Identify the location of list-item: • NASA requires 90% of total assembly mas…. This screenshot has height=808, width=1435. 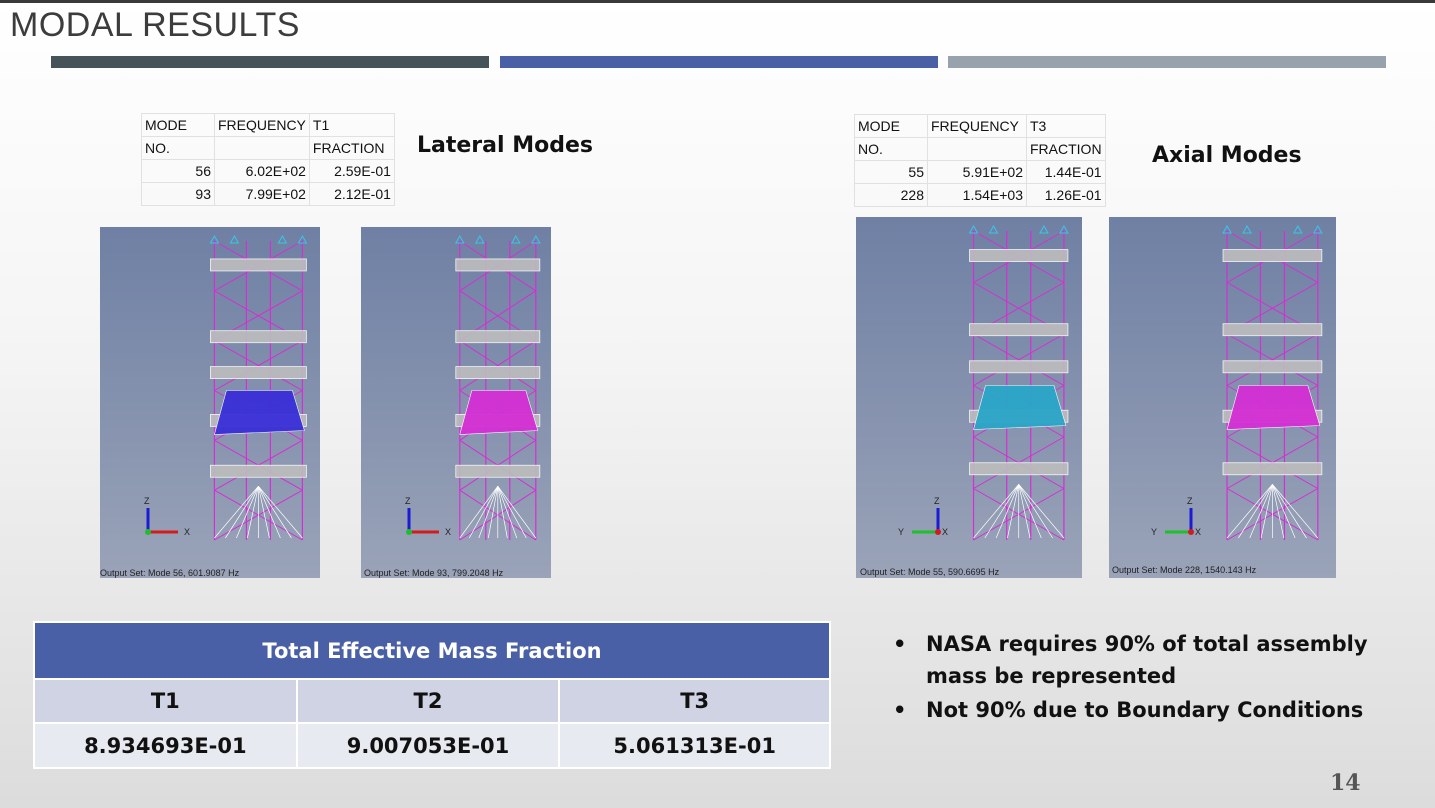
(1128, 660).